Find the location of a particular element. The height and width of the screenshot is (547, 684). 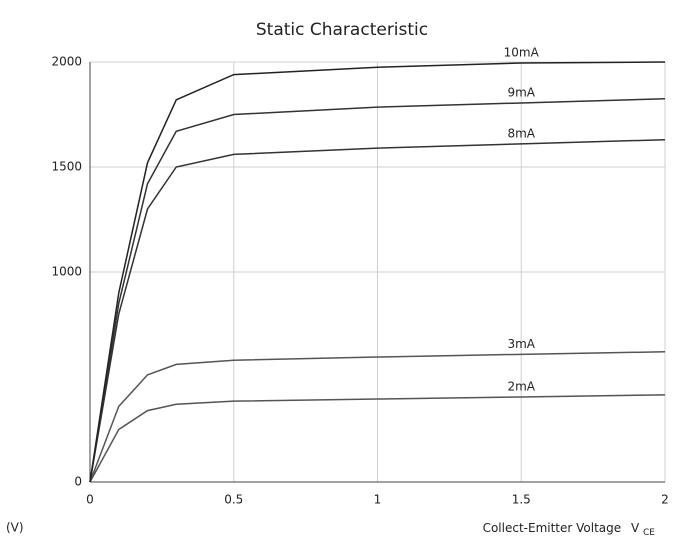

series-label: 3mA is located at coordinates (521, 344).